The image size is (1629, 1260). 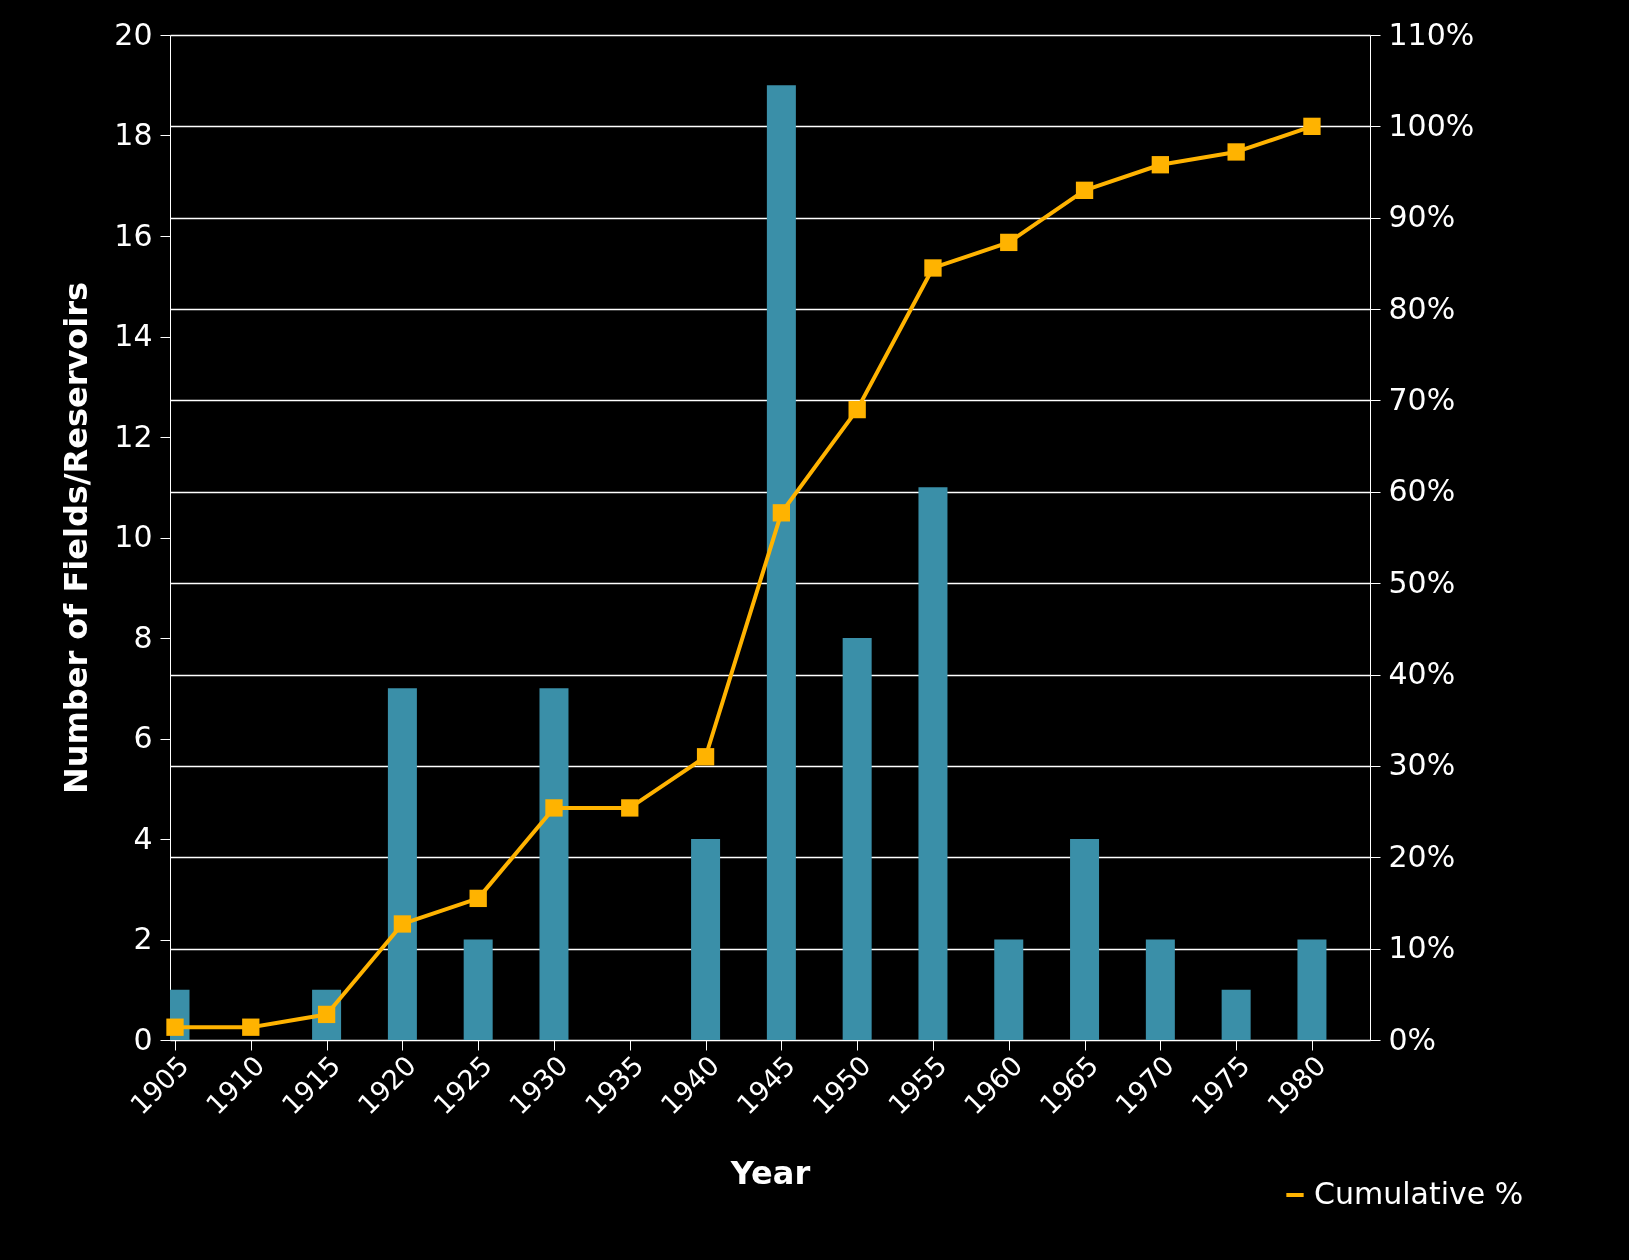 I want to click on y-tick-label: 16, so click(x=133, y=235).